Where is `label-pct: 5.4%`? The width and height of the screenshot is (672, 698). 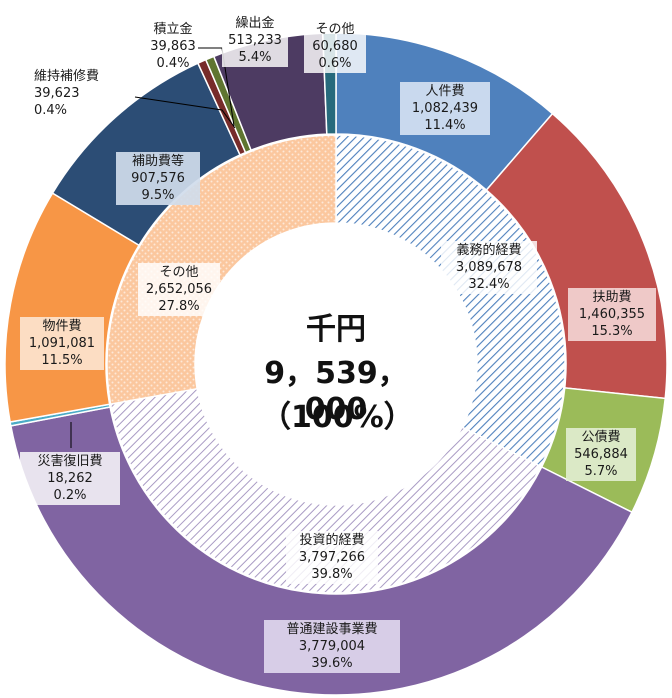 label-pct: 5.4% is located at coordinates (255, 57).